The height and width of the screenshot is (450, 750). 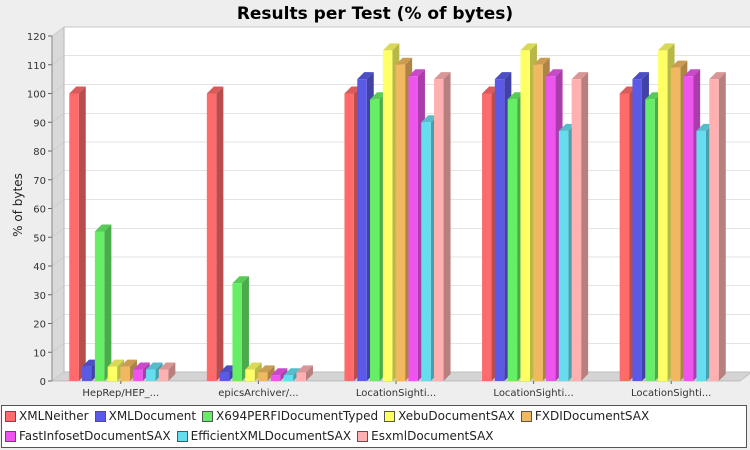 I want to click on y-tick-label: 50, so click(x=39, y=238).